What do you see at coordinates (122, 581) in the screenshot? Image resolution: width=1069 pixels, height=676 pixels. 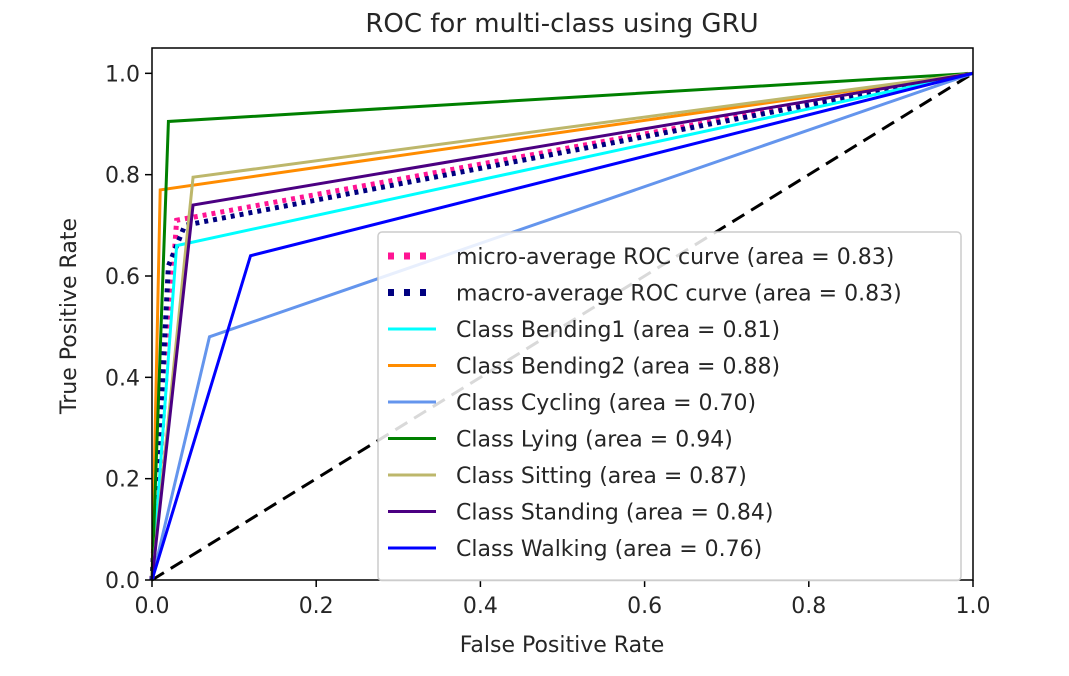 I see `y-tick-label: 0.0` at bounding box center [122, 581].